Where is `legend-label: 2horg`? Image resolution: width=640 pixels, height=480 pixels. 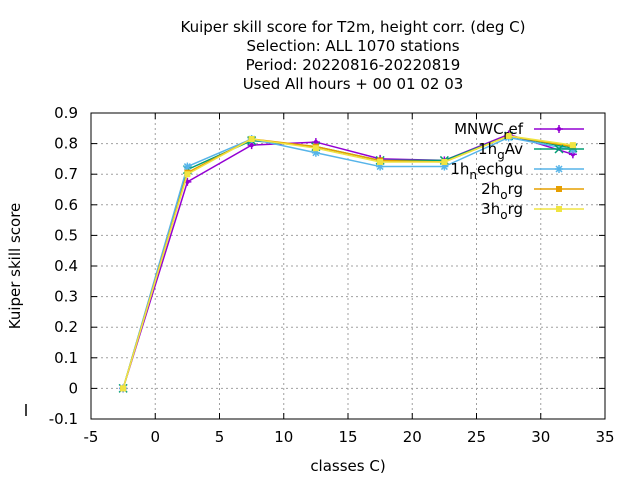
legend-label: 2horg is located at coordinates (502, 191).